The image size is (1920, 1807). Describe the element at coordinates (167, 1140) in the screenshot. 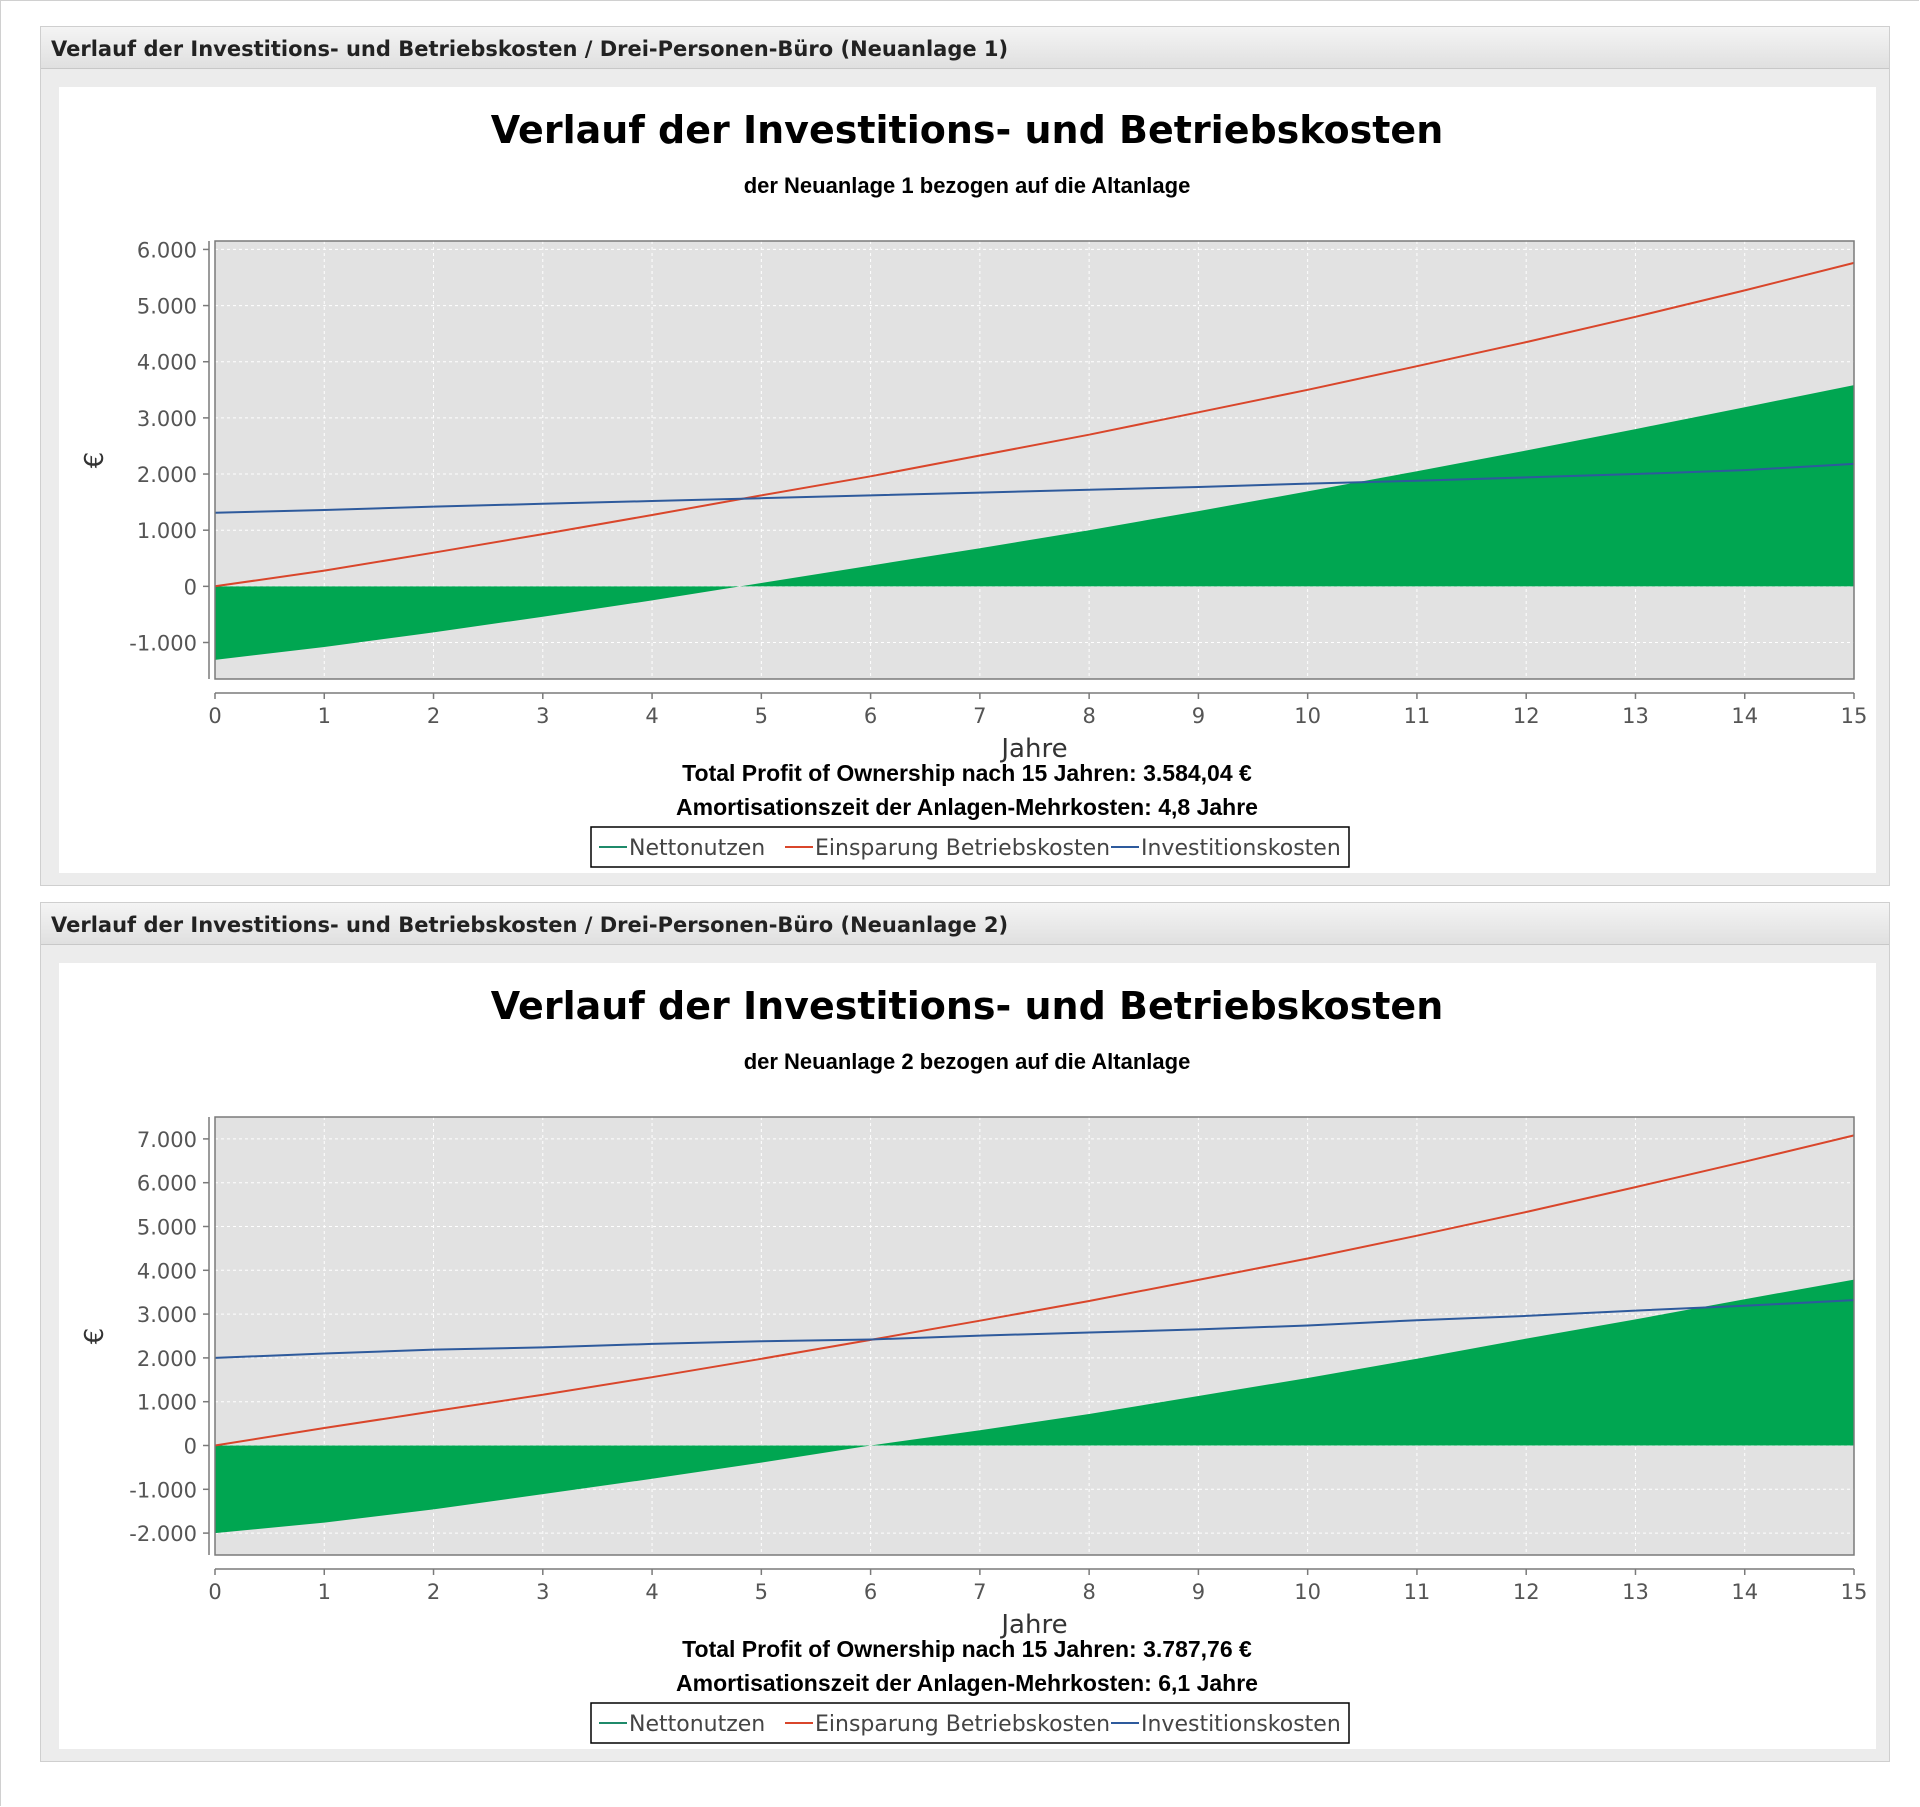

I see `y-tick-label: 7.000` at that location.